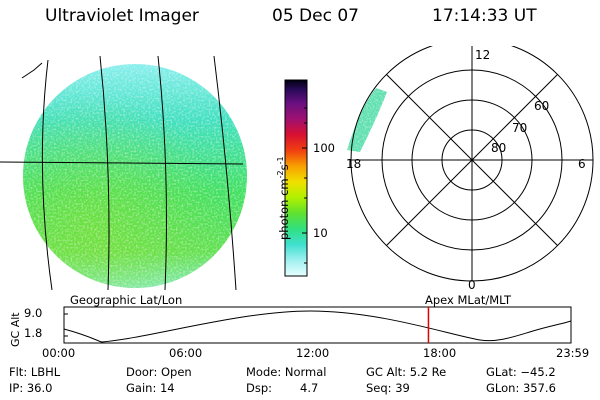 Image resolution: width=600 pixels, height=400 pixels. I want to click on mlt-label-6: 6, so click(582, 164).